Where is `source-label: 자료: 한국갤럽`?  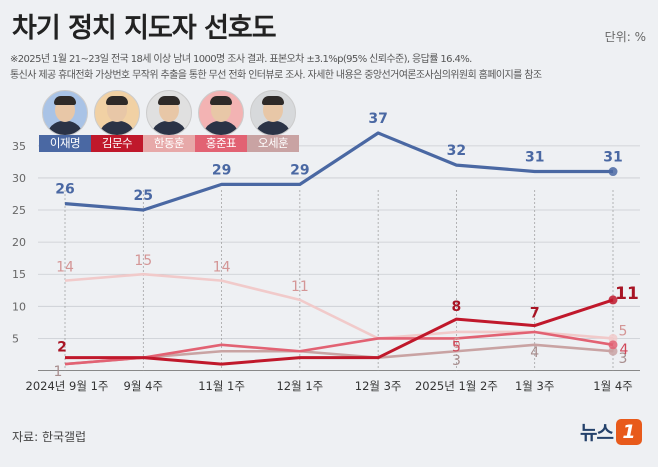 source-label: 자료: 한국갤럽 is located at coordinates (49, 437).